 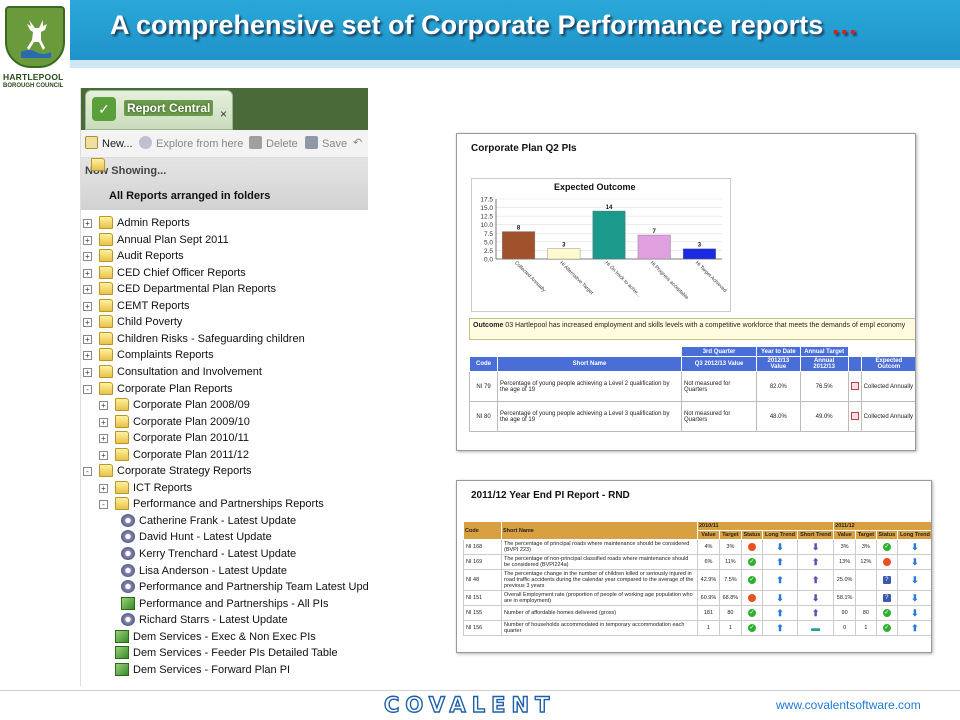 I want to click on trend-up-icon: ⬆, so click(x=780, y=561).